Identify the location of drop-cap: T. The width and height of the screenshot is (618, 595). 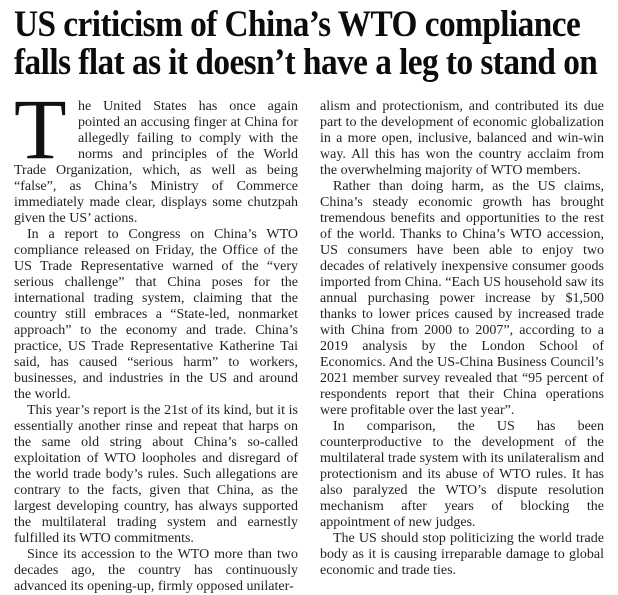
(40, 131).